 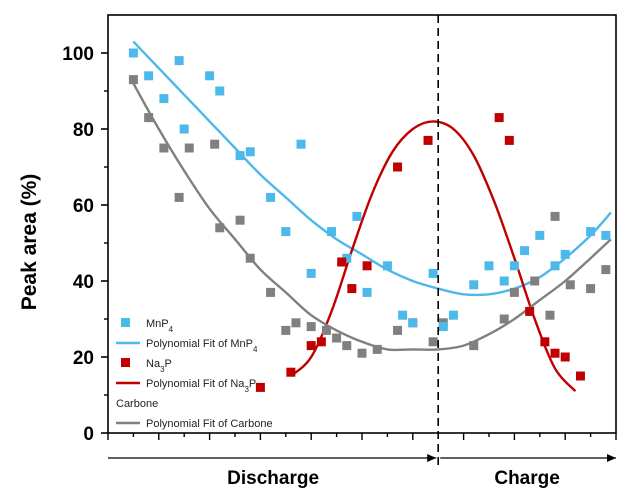 What do you see at coordinates (85, 244) in the screenshot?
I see `y-axis-ticks: 0 20 40 60 80 100` at bounding box center [85, 244].